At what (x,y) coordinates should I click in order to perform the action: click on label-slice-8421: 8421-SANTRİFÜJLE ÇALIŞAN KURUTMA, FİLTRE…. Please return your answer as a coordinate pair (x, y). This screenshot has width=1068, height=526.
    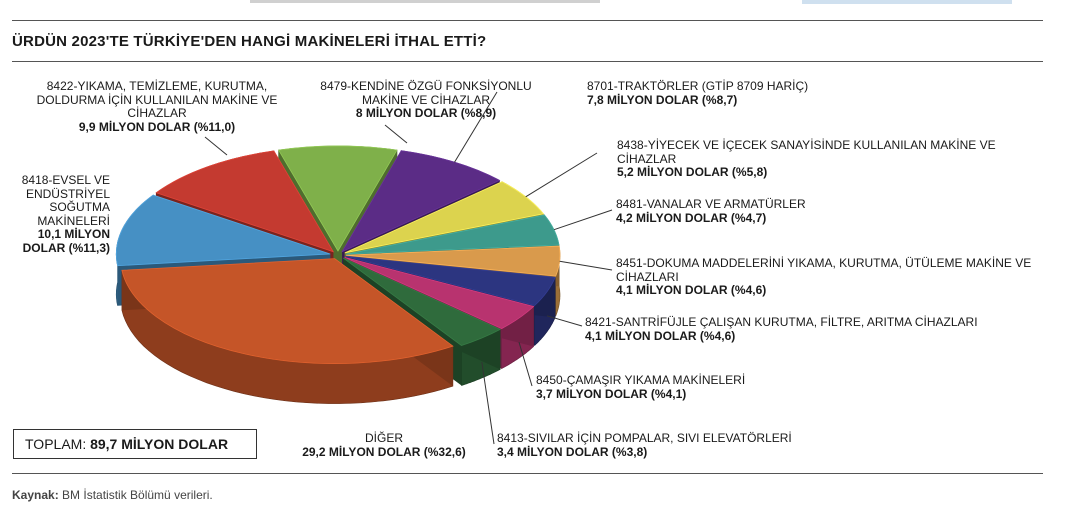
    Looking at the image, I should click on (781, 329).